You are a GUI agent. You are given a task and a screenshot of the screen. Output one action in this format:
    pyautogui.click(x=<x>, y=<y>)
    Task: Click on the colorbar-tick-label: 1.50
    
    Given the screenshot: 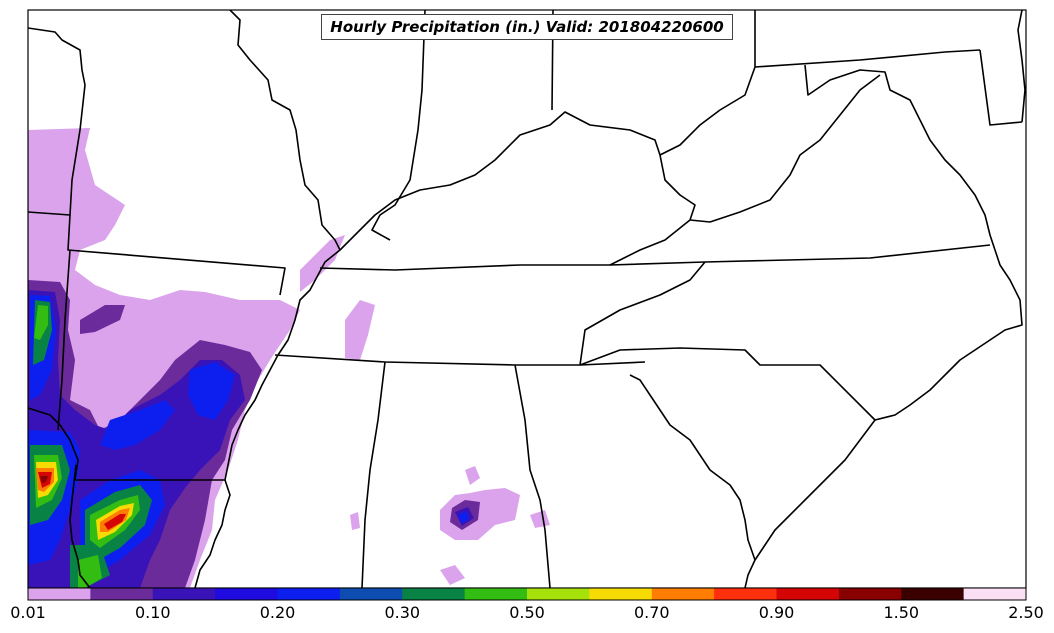 What is the action you would take?
    pyautogui.click(x=901, y=612)
    